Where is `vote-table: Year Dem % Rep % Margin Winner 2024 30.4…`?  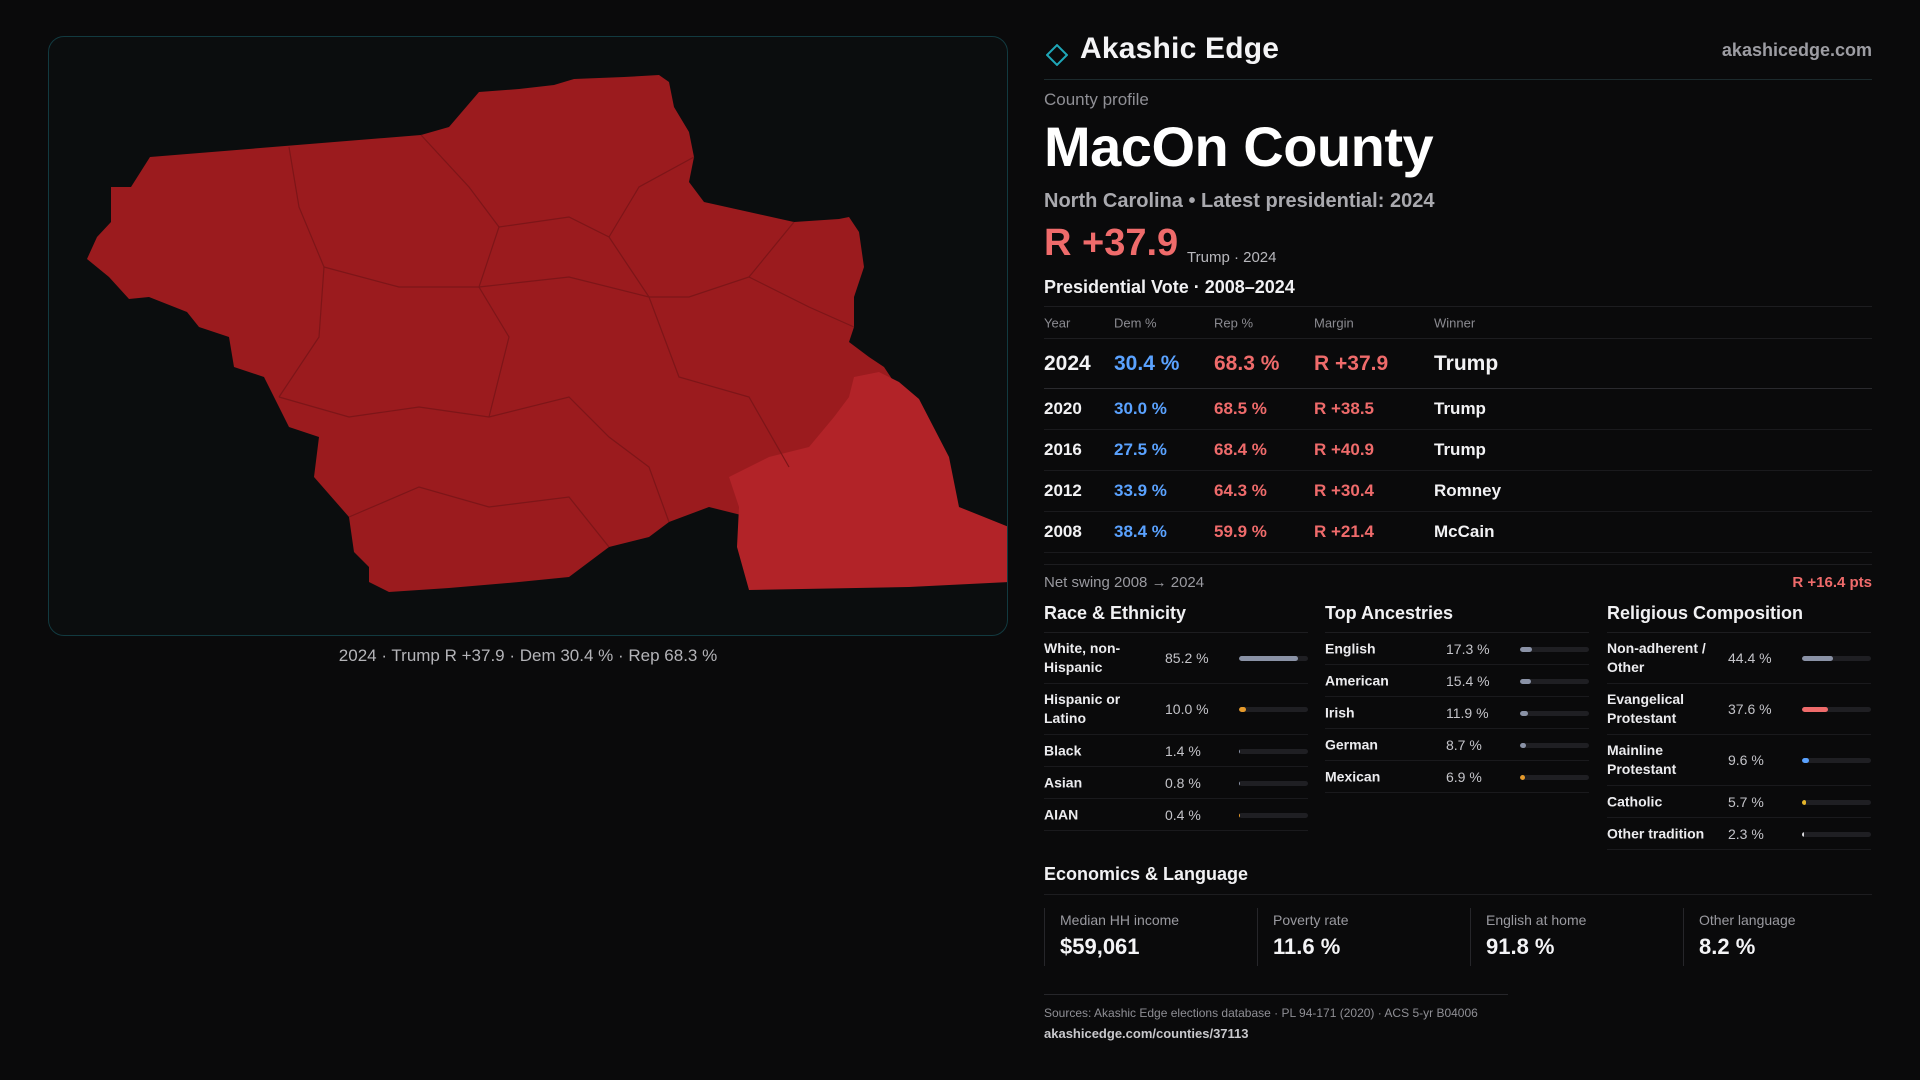 vote-table: Year Dem % Rep % Margin Winner 2024 30.4… is located at coordinates (1458, 429).